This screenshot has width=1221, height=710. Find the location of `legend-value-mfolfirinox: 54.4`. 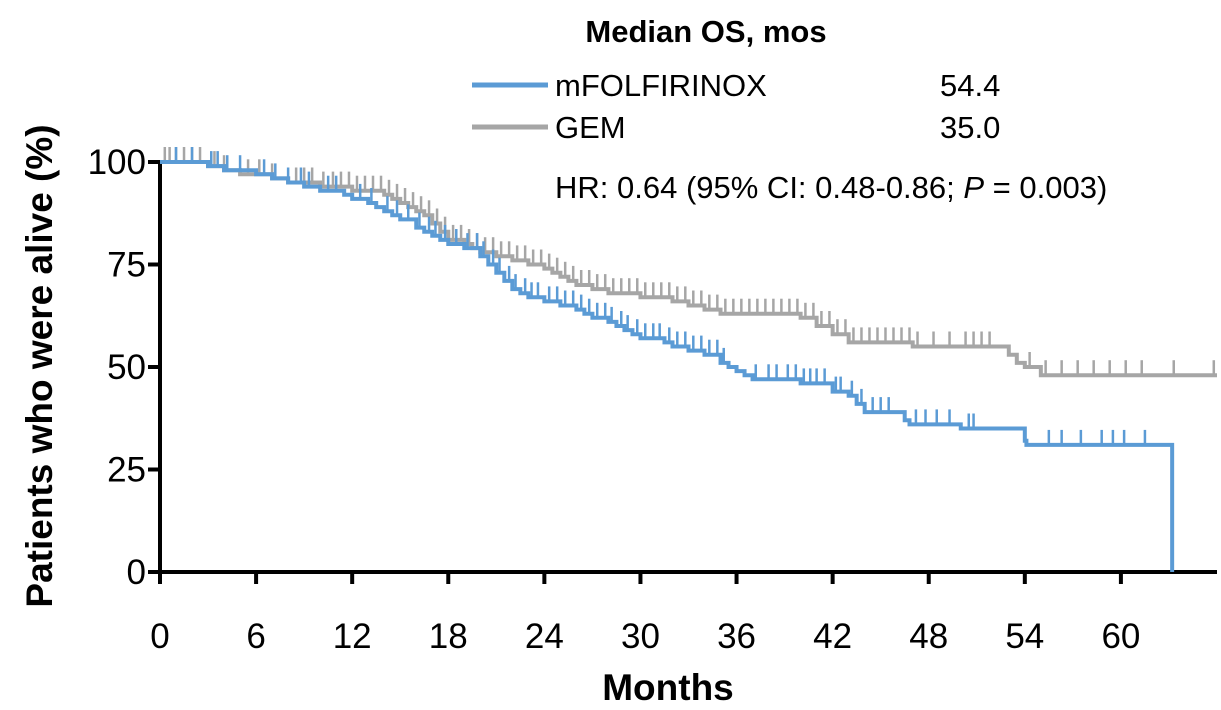

legend-value-mfolfirinox: 54.4 is located at coordinates (970, 85).